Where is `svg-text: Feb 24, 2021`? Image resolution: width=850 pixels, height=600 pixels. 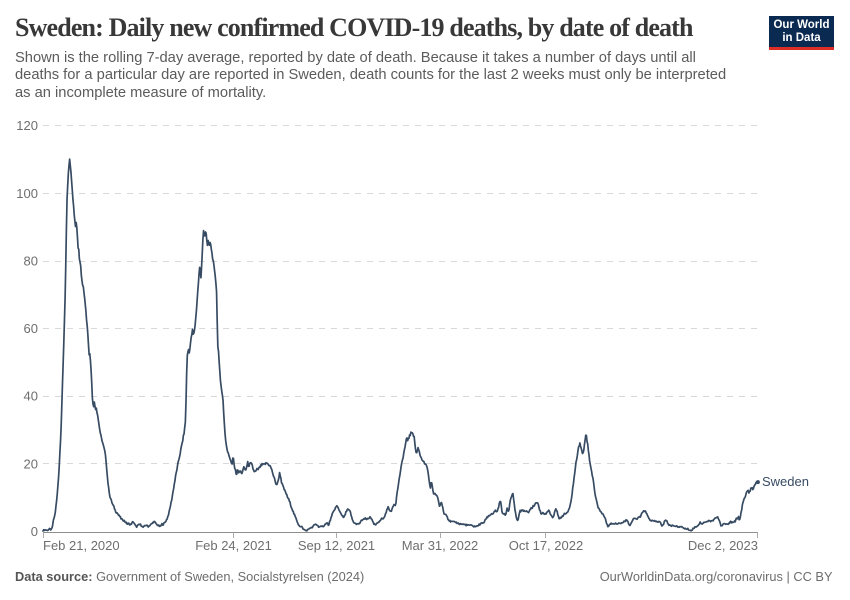
svg-text: Feb 24, 2021 is located at coordinates (233, 545).